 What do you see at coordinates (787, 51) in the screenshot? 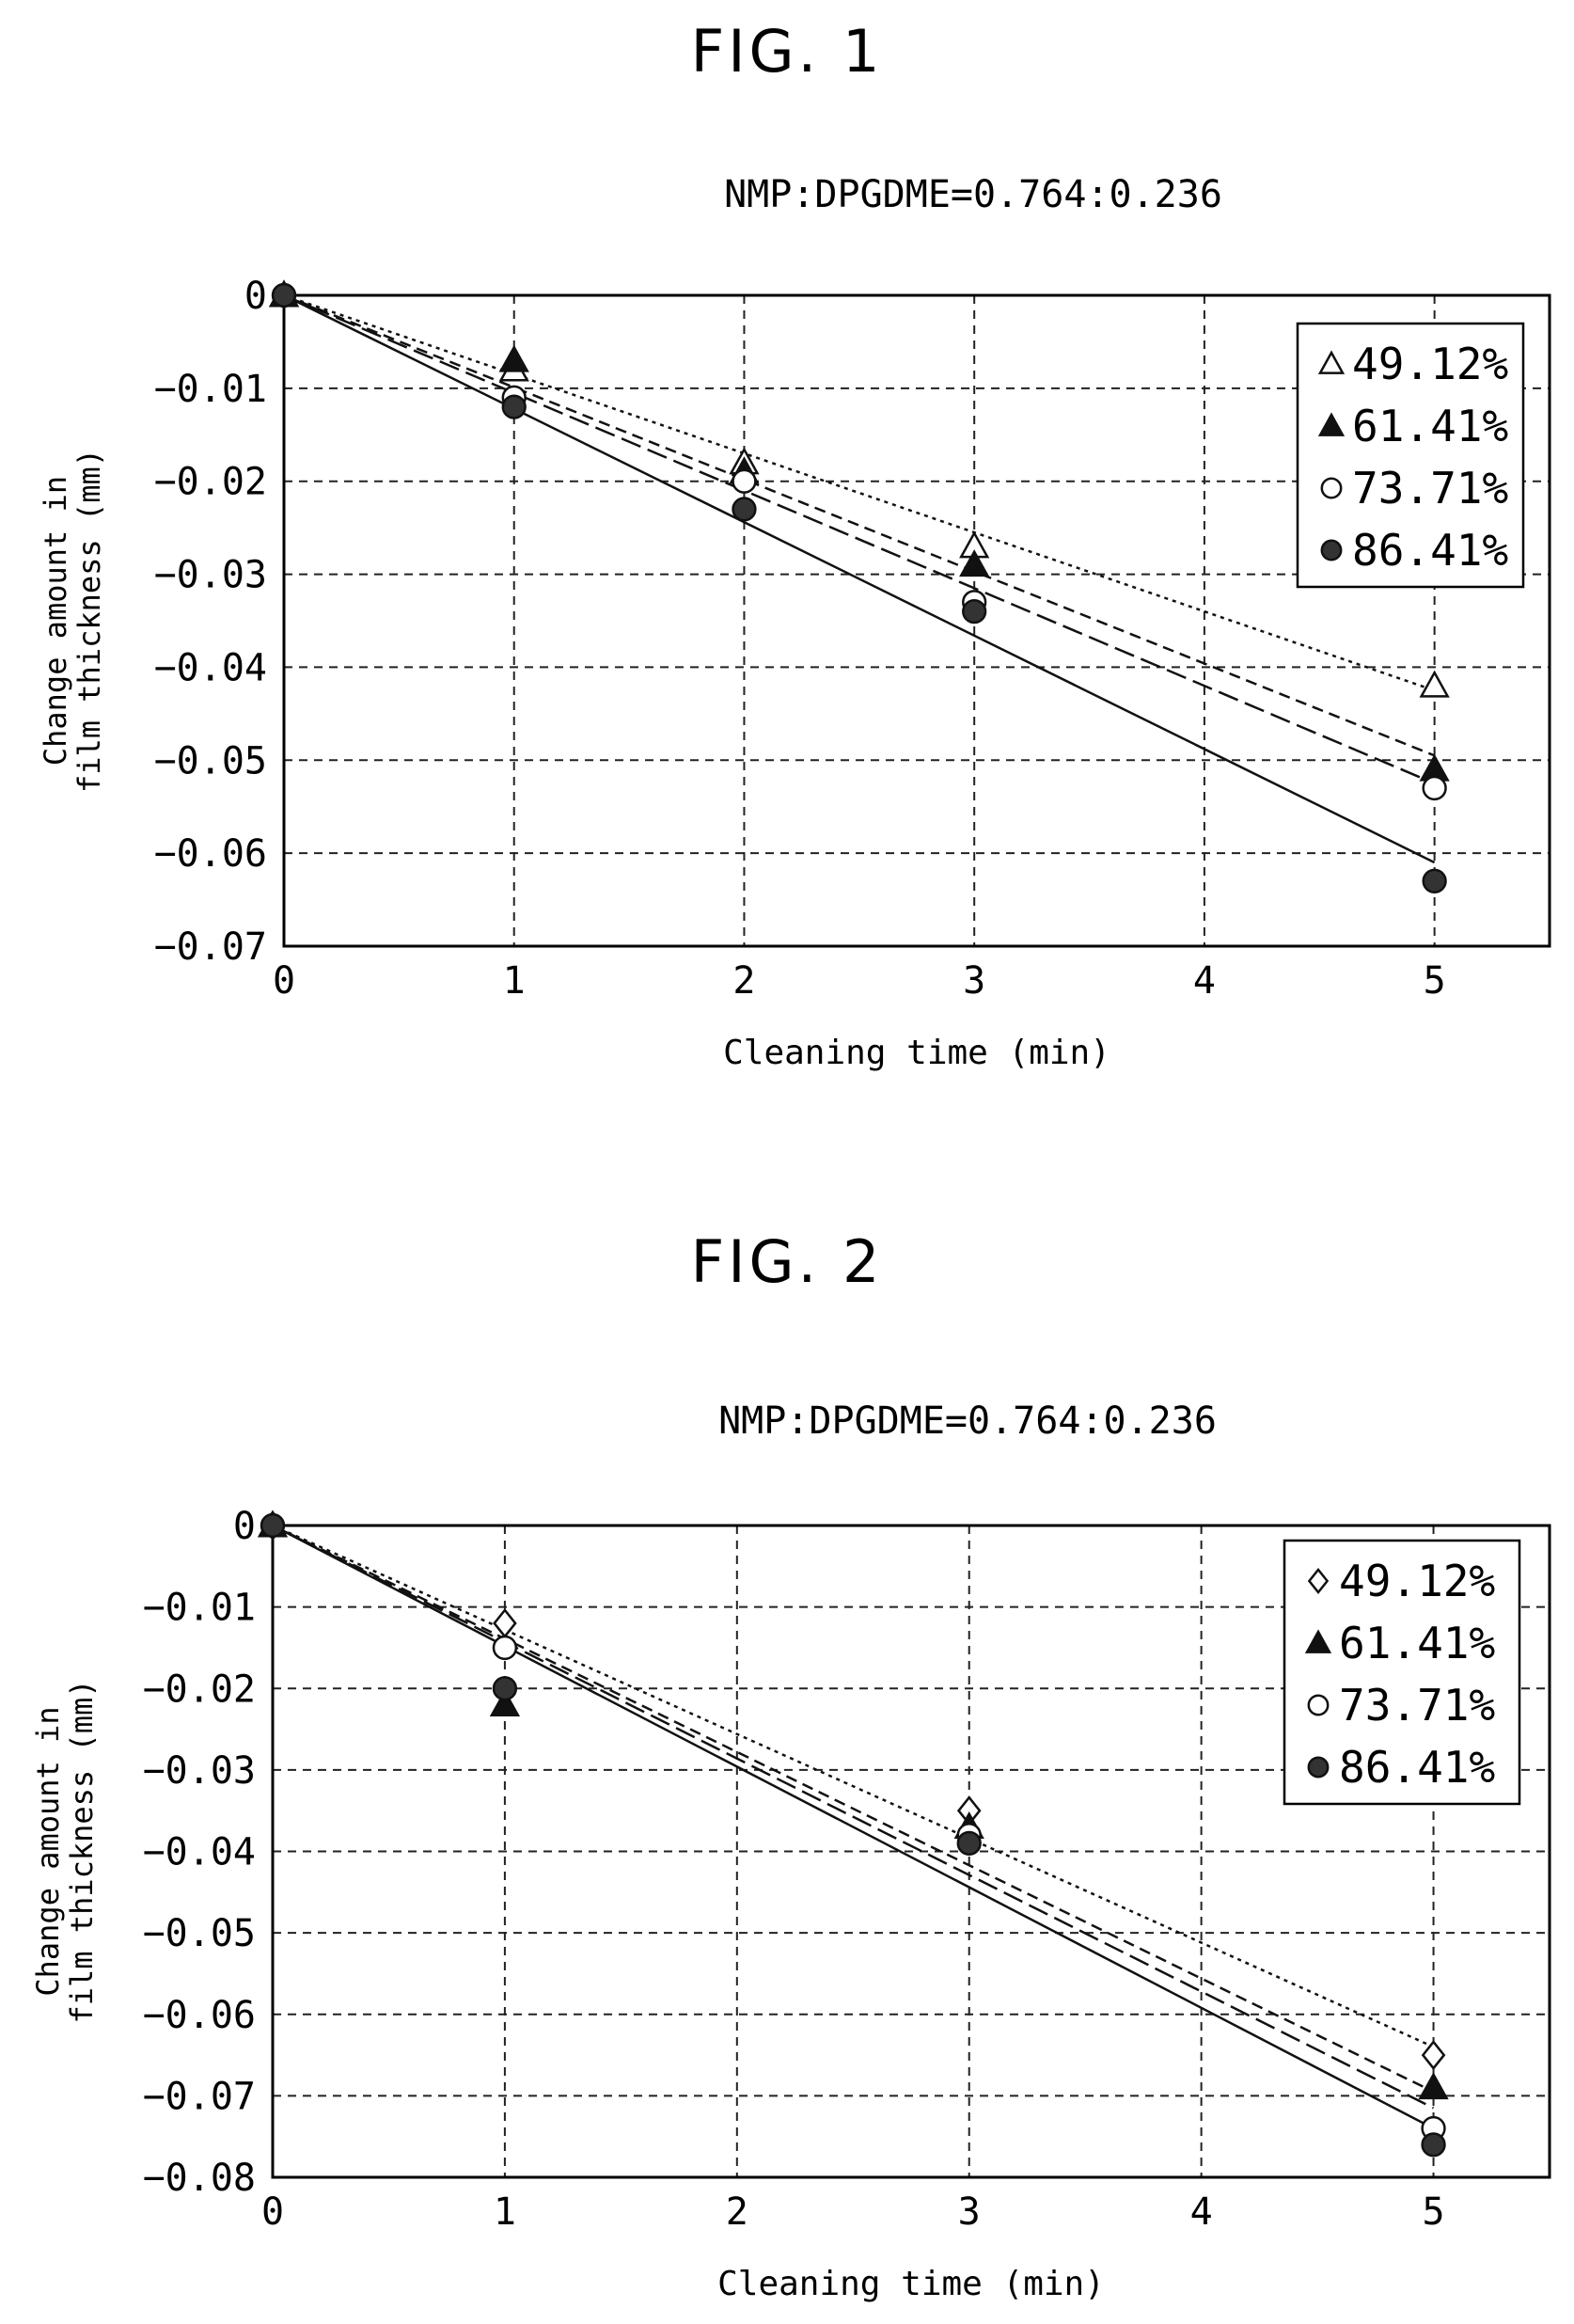
I see `figure-1-label: FIG. 1` at bounding box center [787, 51].